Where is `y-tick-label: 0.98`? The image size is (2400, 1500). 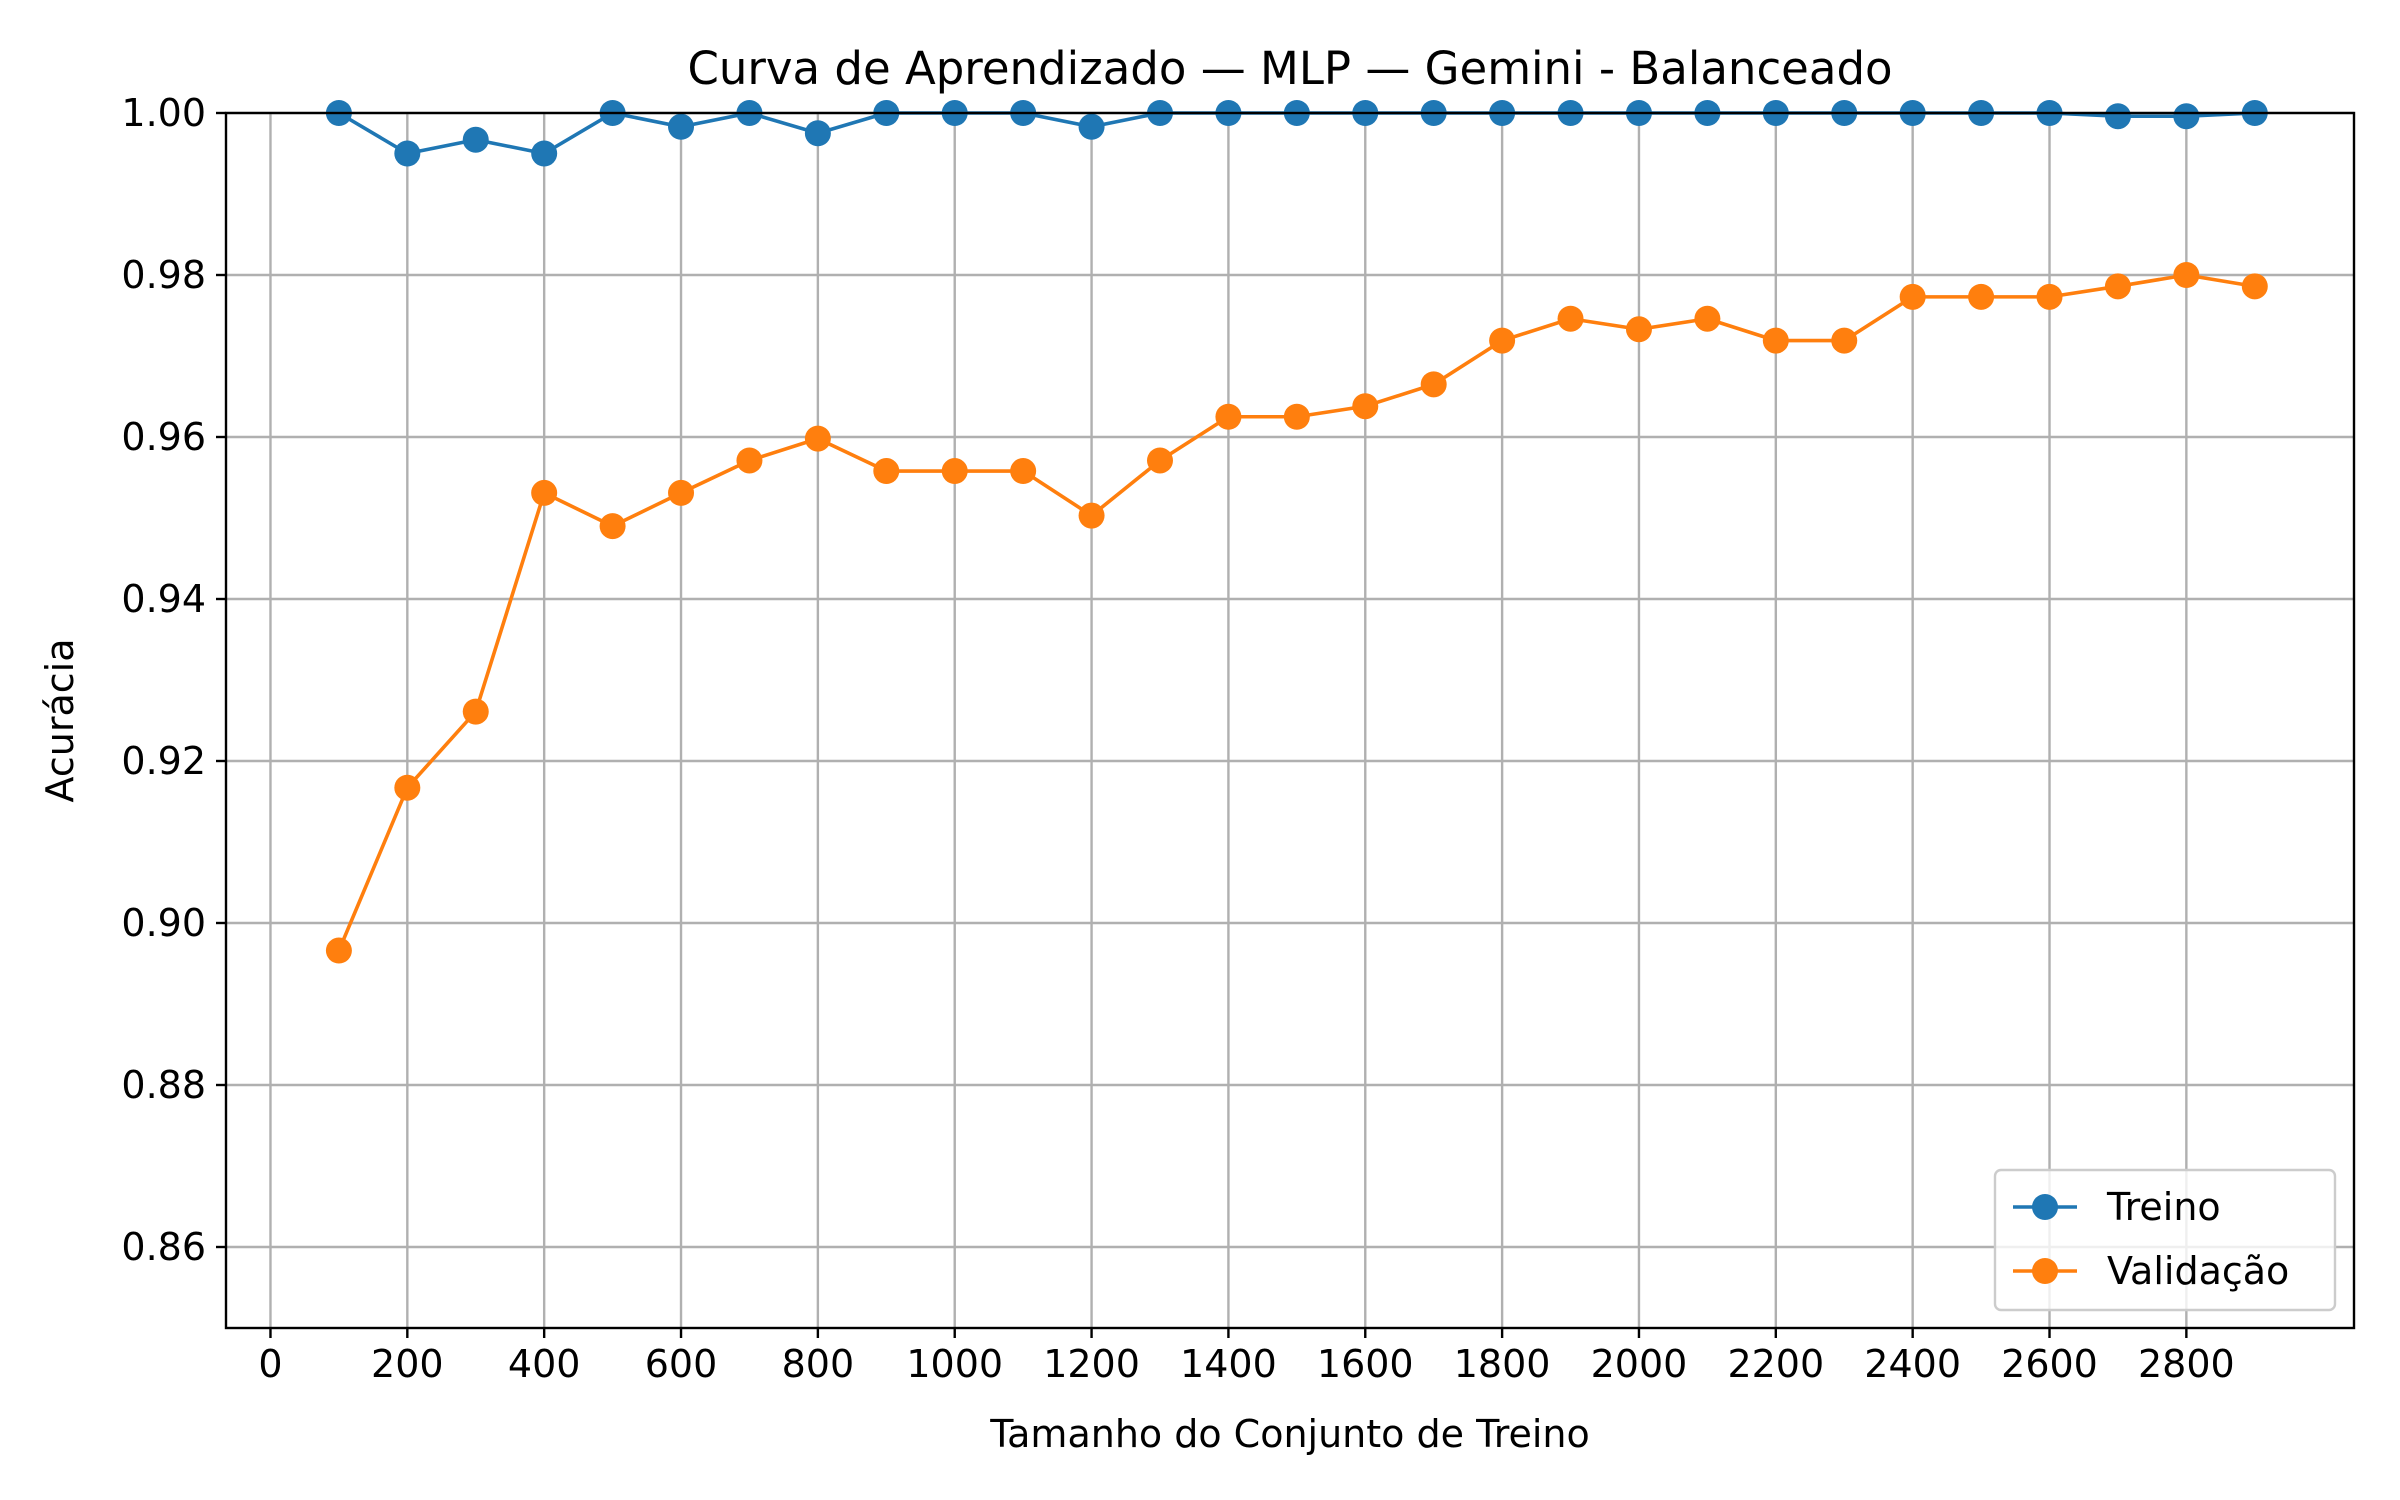
y-tick-label: 0.98 is located at coordinates (163, 275).